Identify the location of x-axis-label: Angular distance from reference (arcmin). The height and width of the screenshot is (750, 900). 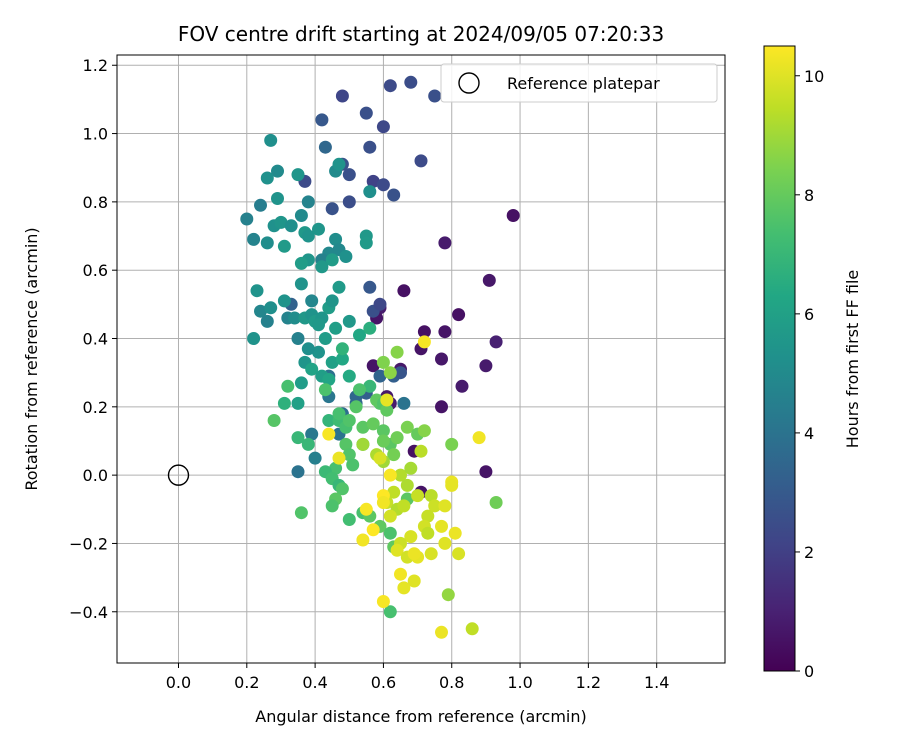
(420, 716).